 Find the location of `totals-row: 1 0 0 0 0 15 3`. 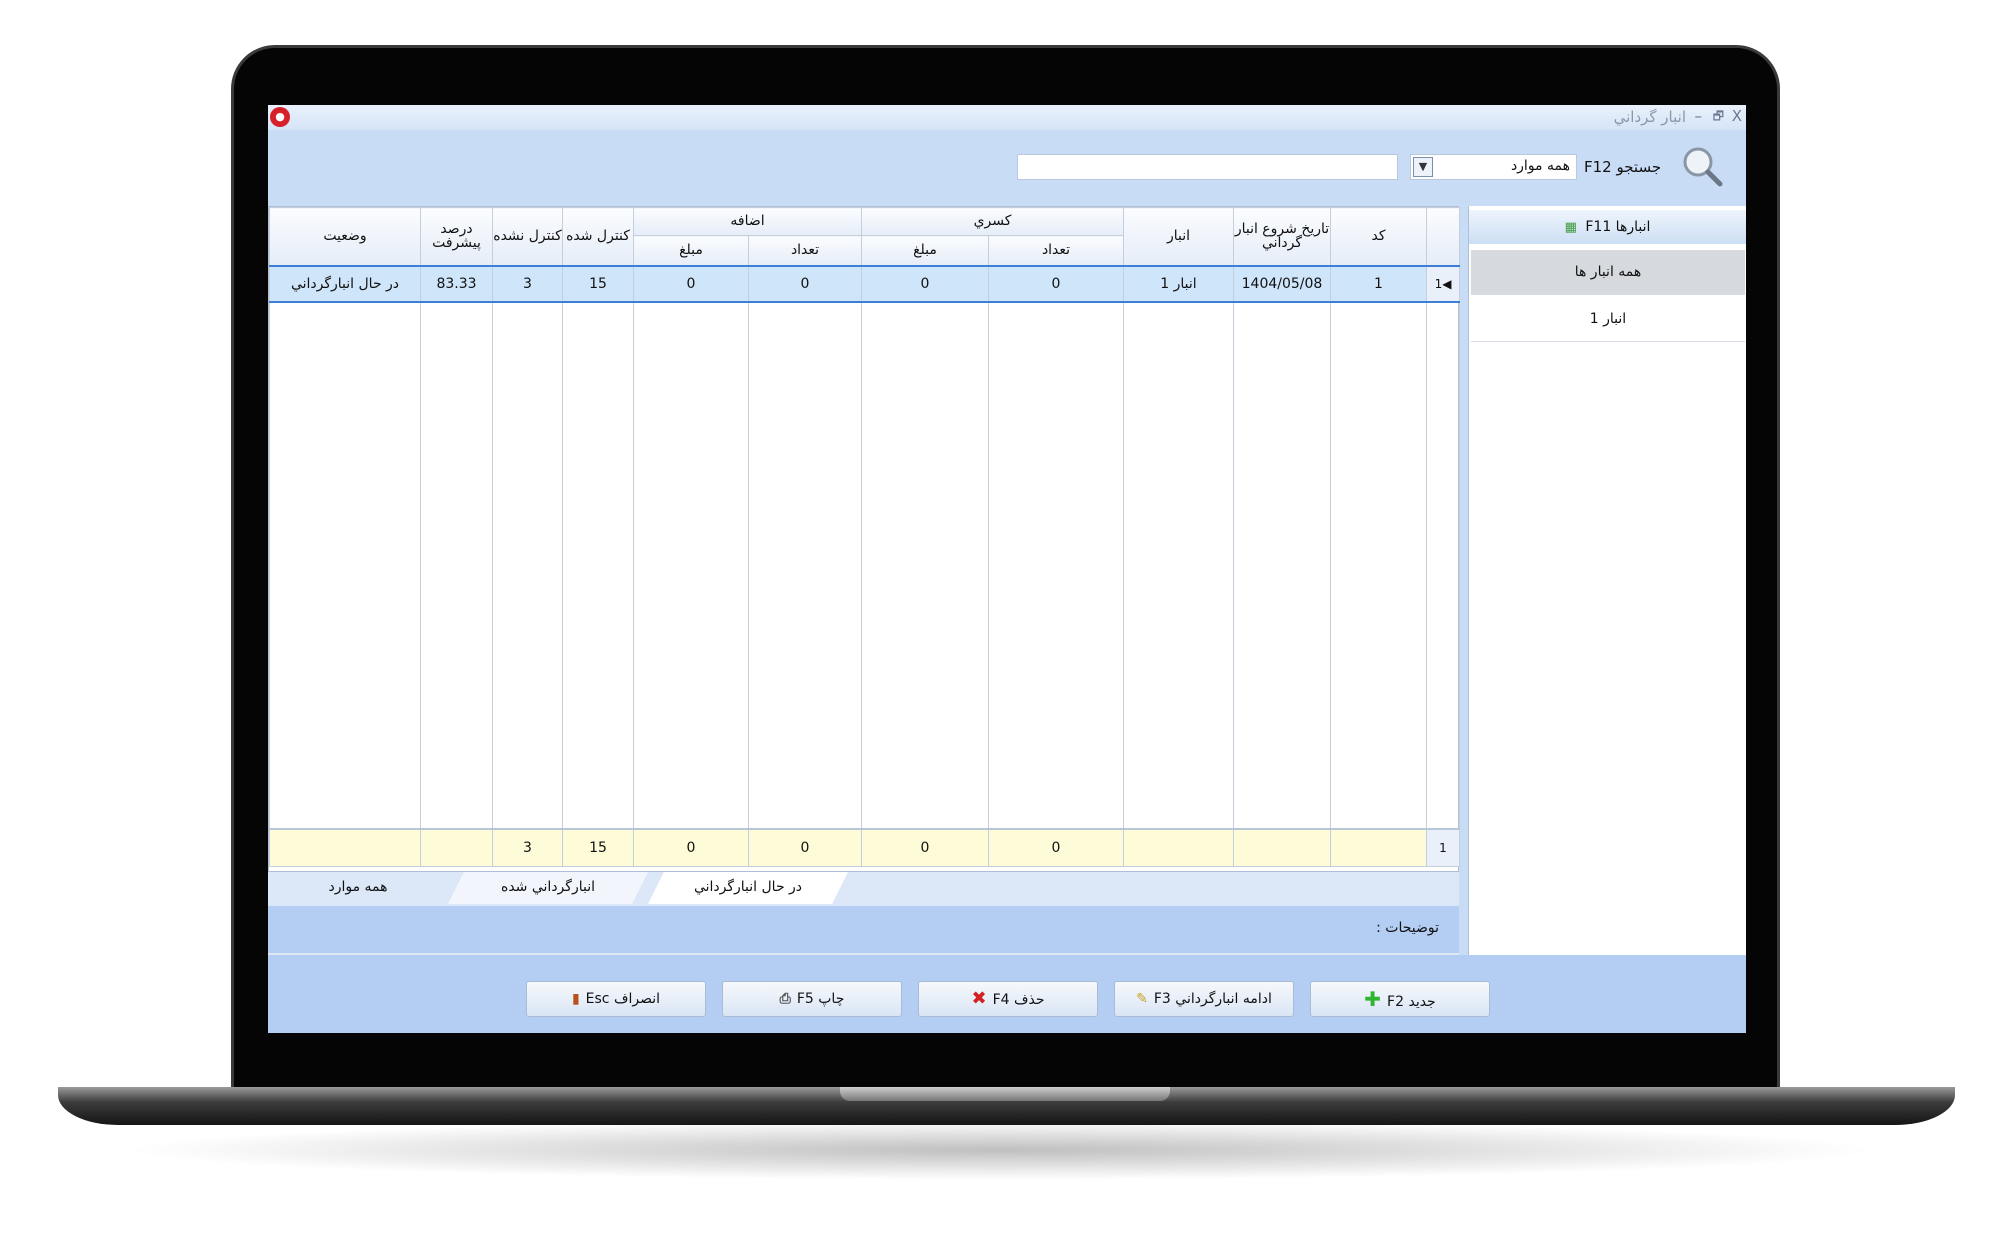

totals-row: 1 0 0 0 0 15 3 is located at coordinates (864, 847).